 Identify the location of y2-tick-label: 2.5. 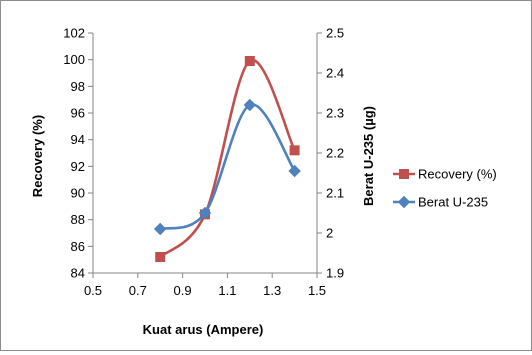
(335, 33).